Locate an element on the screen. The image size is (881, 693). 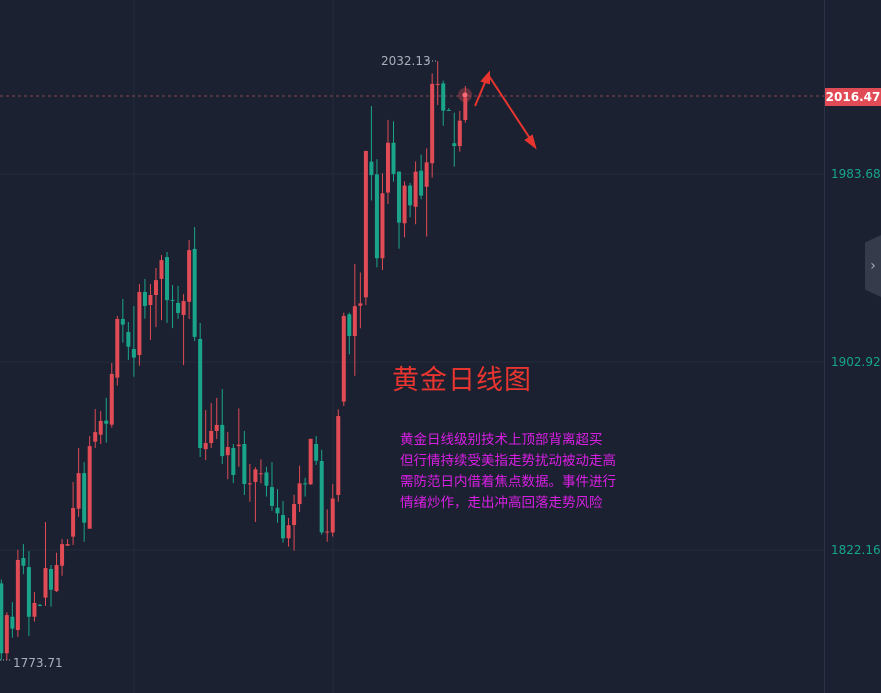
side-panel-toggle: › is located at coordinates (873, 266).